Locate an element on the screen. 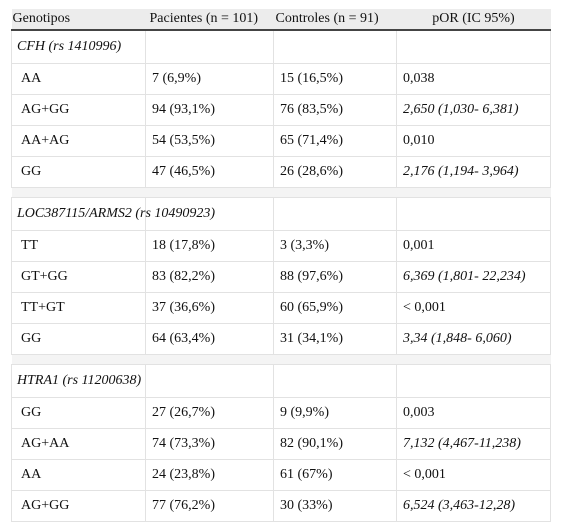  controls-cell: 88 (97,6%) is located at coordinates (335, 277).